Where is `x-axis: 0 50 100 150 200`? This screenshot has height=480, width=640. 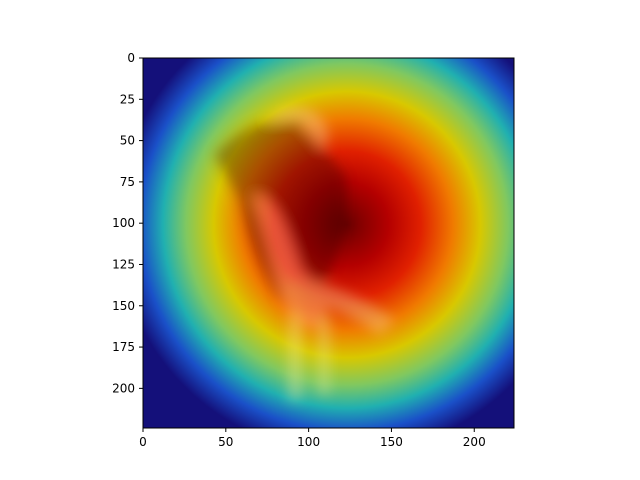 x-axis: 0 50 100 150 200 is located at coordinates (312, 438).